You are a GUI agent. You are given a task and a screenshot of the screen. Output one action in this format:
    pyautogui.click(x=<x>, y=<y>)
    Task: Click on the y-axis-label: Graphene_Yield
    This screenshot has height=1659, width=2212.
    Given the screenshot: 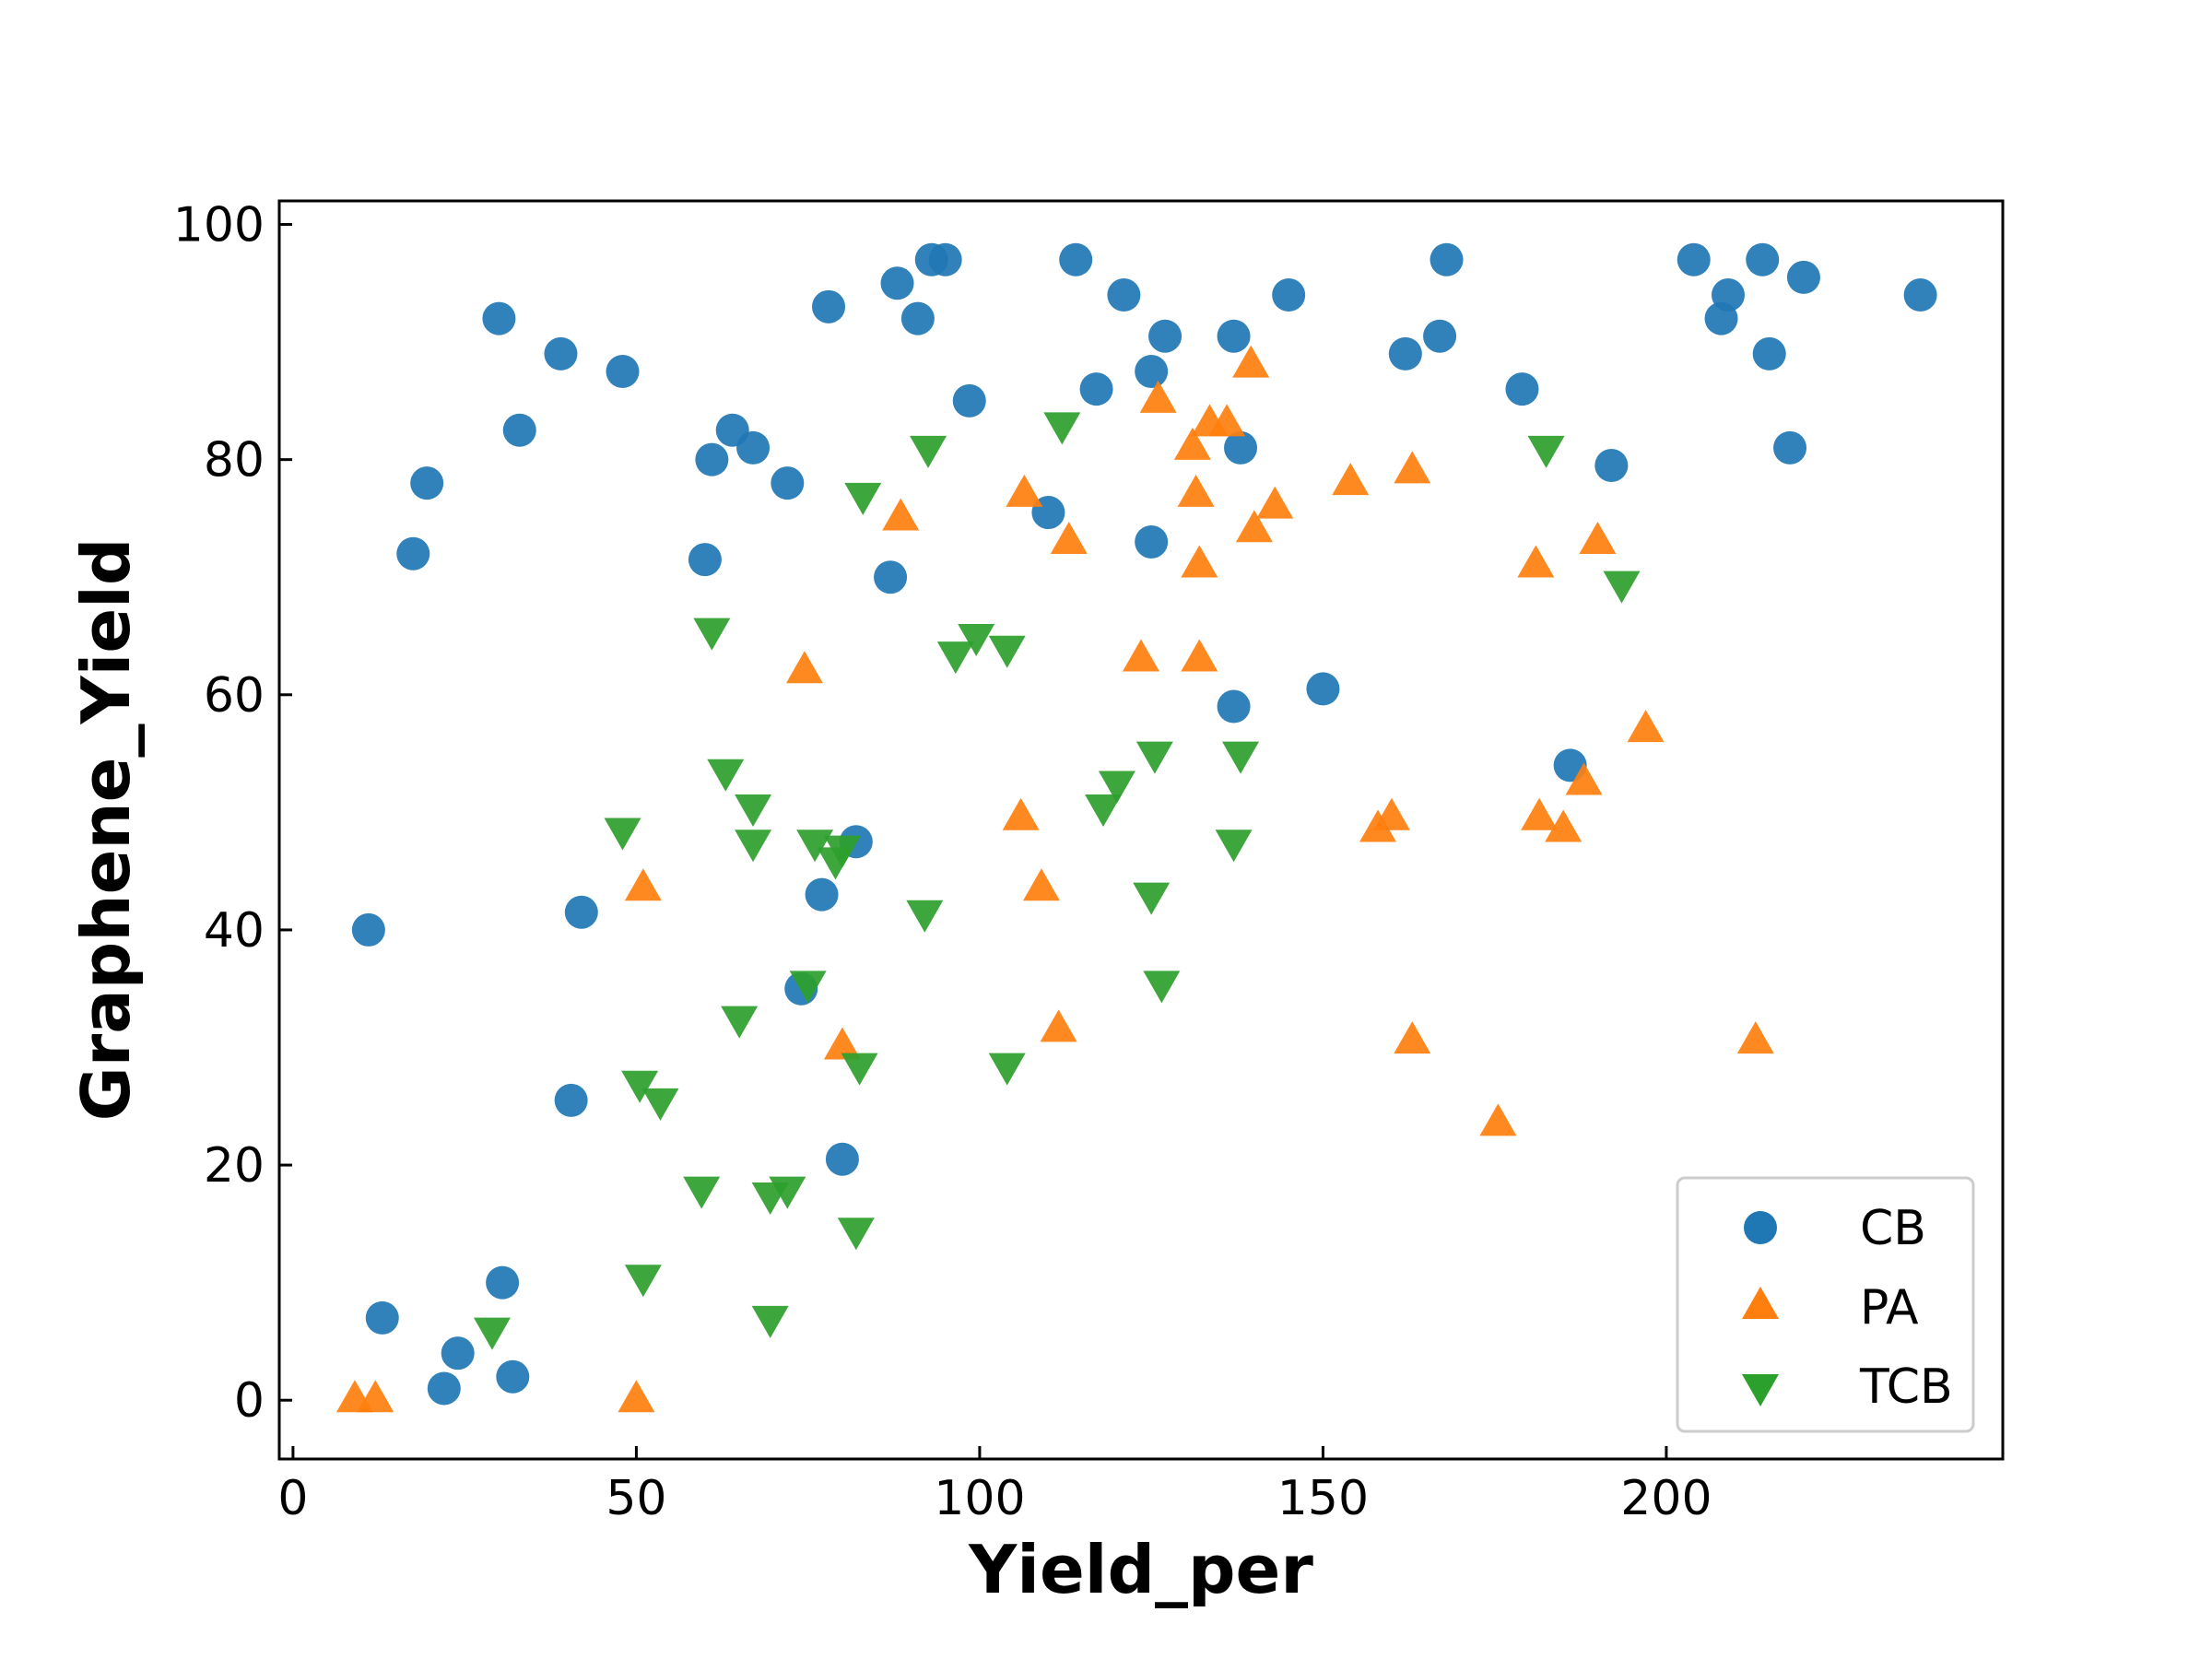 What is the action you would take?
    pyautogui.click(x=106, y=830)
    